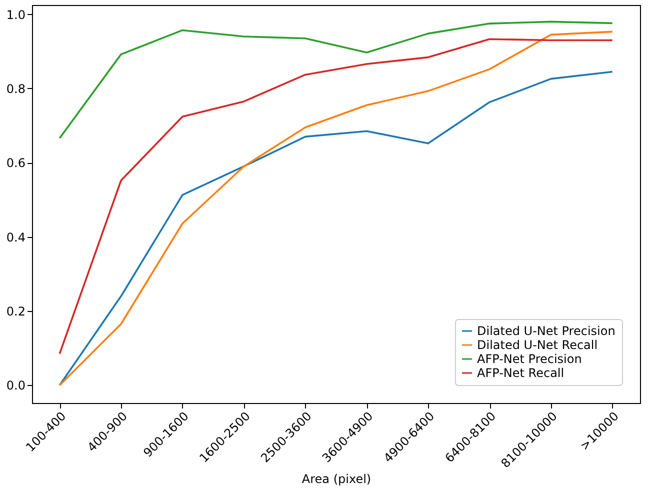  Describe the element at coordinates (546, 331) in the screenshot. I see `legend-label: Dilated U-Net Precision` at that location.